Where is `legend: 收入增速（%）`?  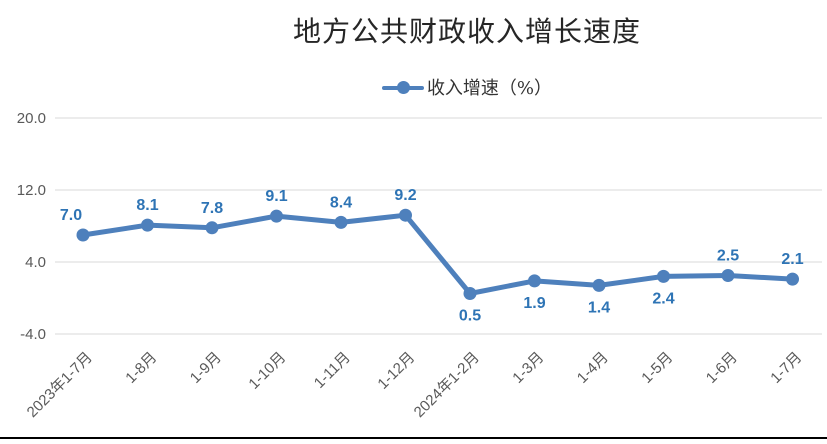
legend: 收入增速（%） is located at coordinates (467, 87).